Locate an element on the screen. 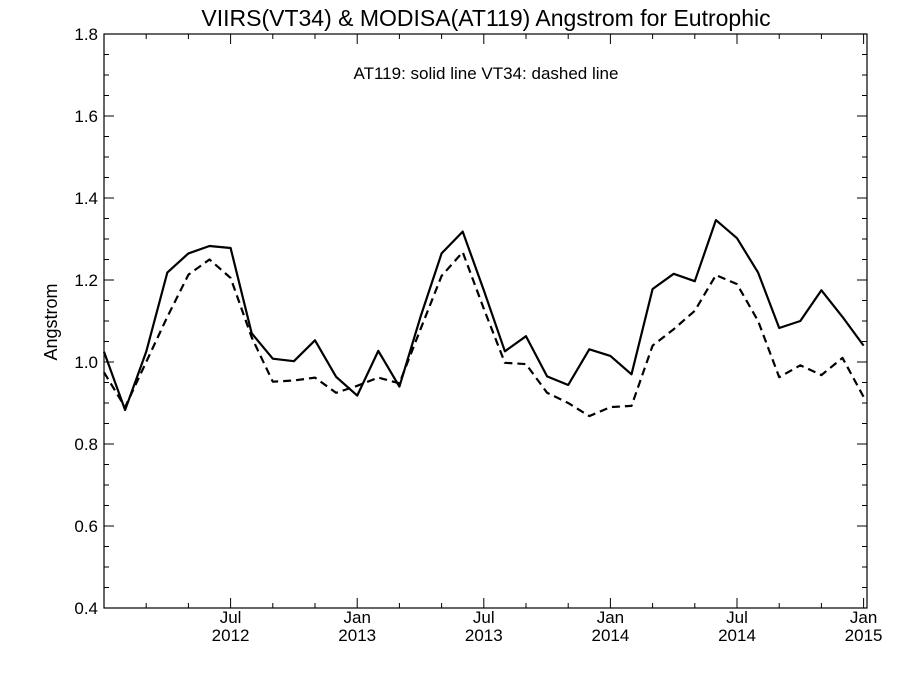 This screenshot has width=900, height=675. y-tick-label: 1.0 is located at coordinates (86, 362).